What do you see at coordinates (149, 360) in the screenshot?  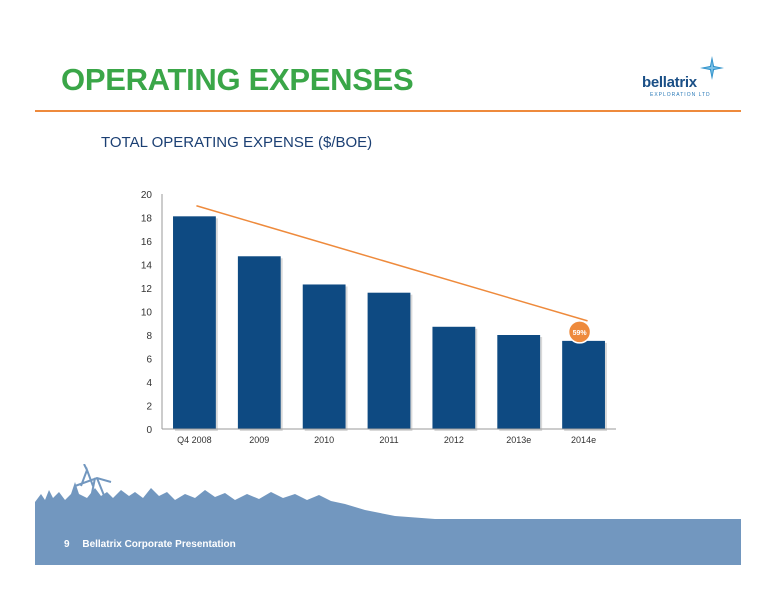 I see `y-tick-label: 6` at bounding box center [149, 360].